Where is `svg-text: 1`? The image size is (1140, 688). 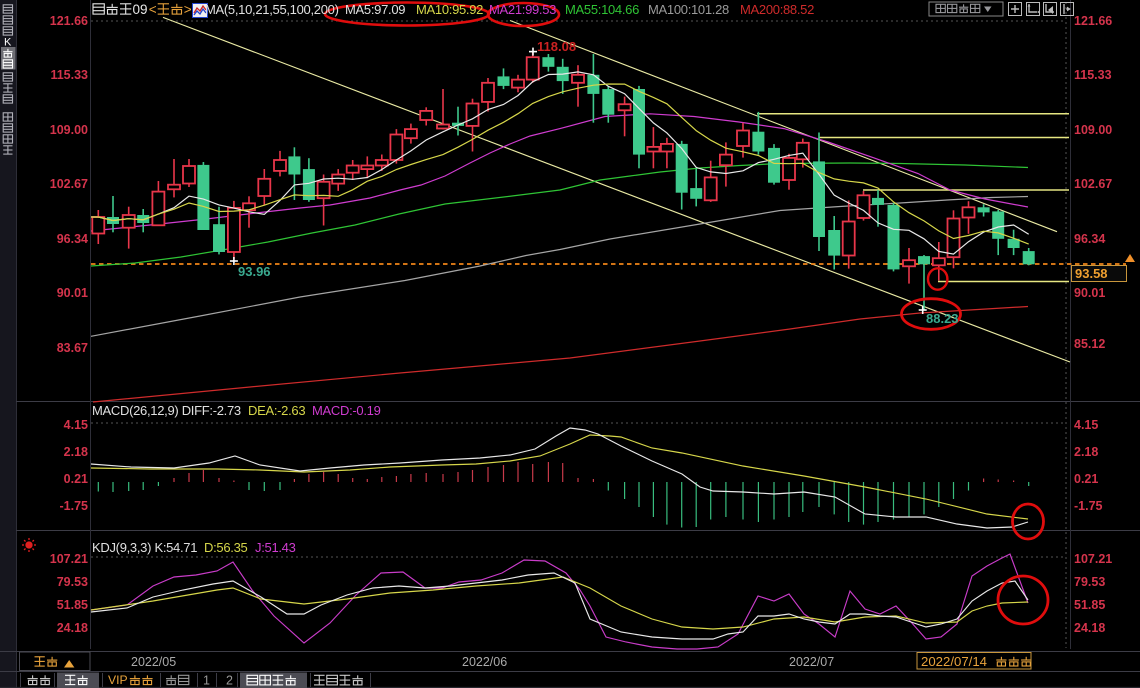
svg-text: 1 is located at coordinates (206, 681).